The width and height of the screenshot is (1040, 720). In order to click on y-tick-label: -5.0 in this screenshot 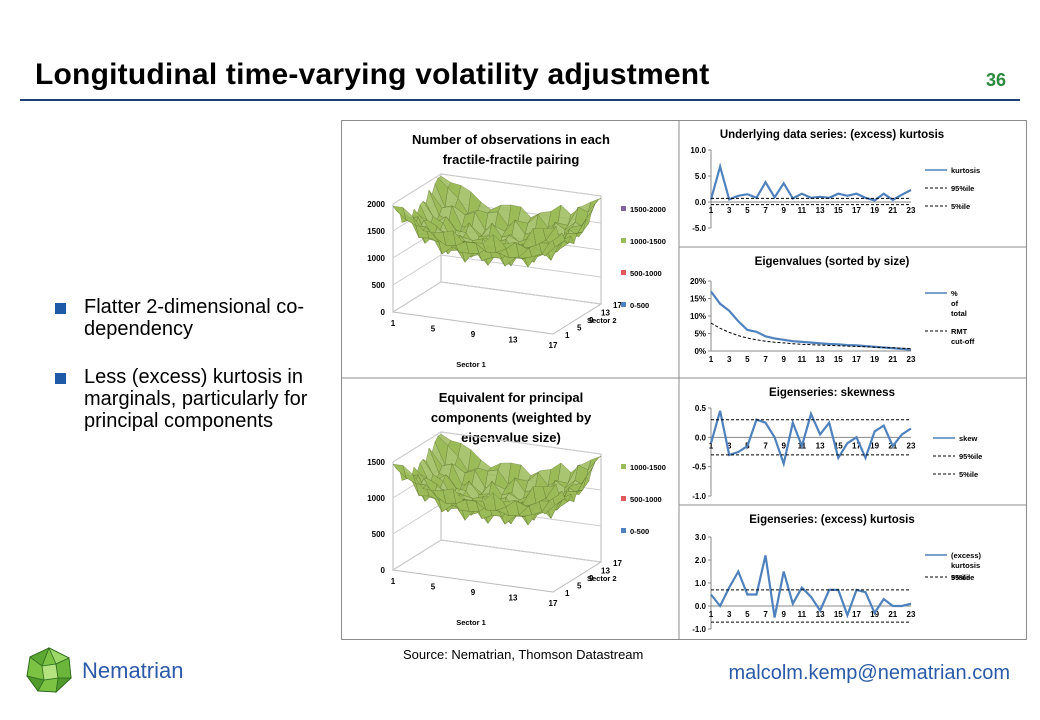, I will do `click(699, 228)`.